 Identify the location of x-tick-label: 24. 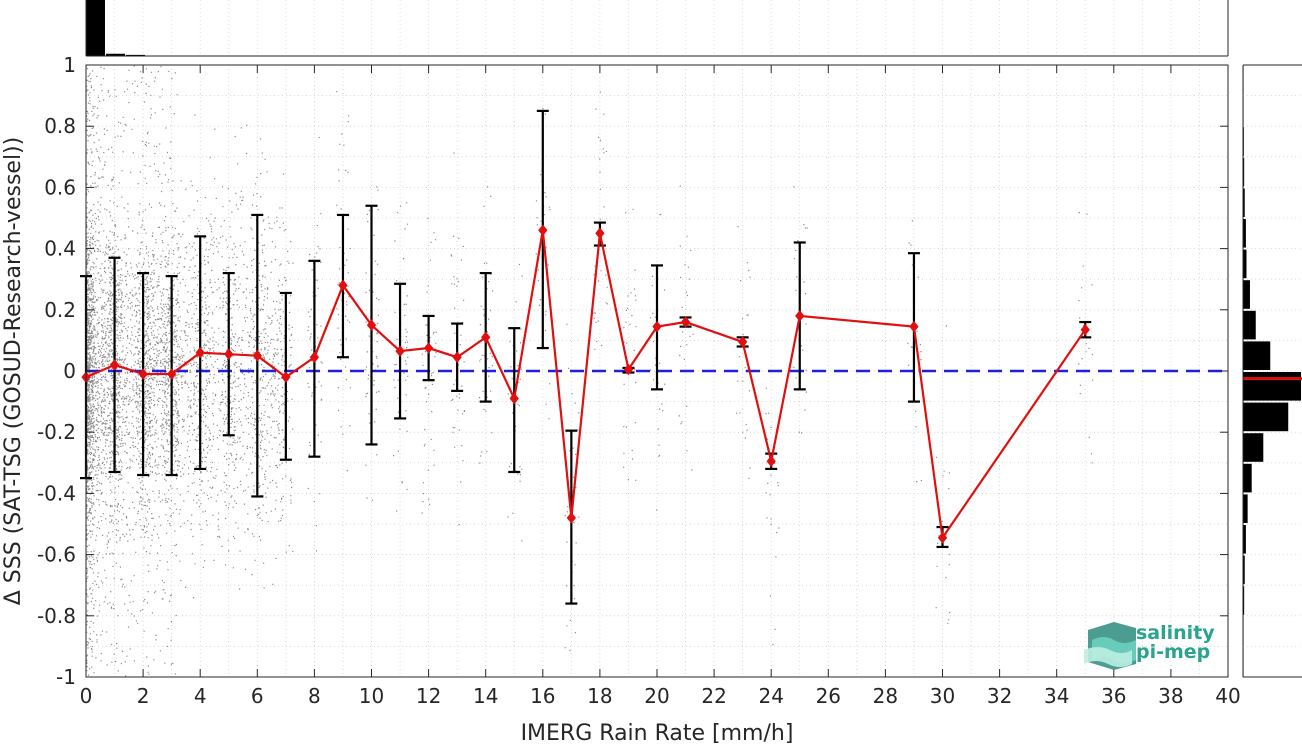
(770, 696).